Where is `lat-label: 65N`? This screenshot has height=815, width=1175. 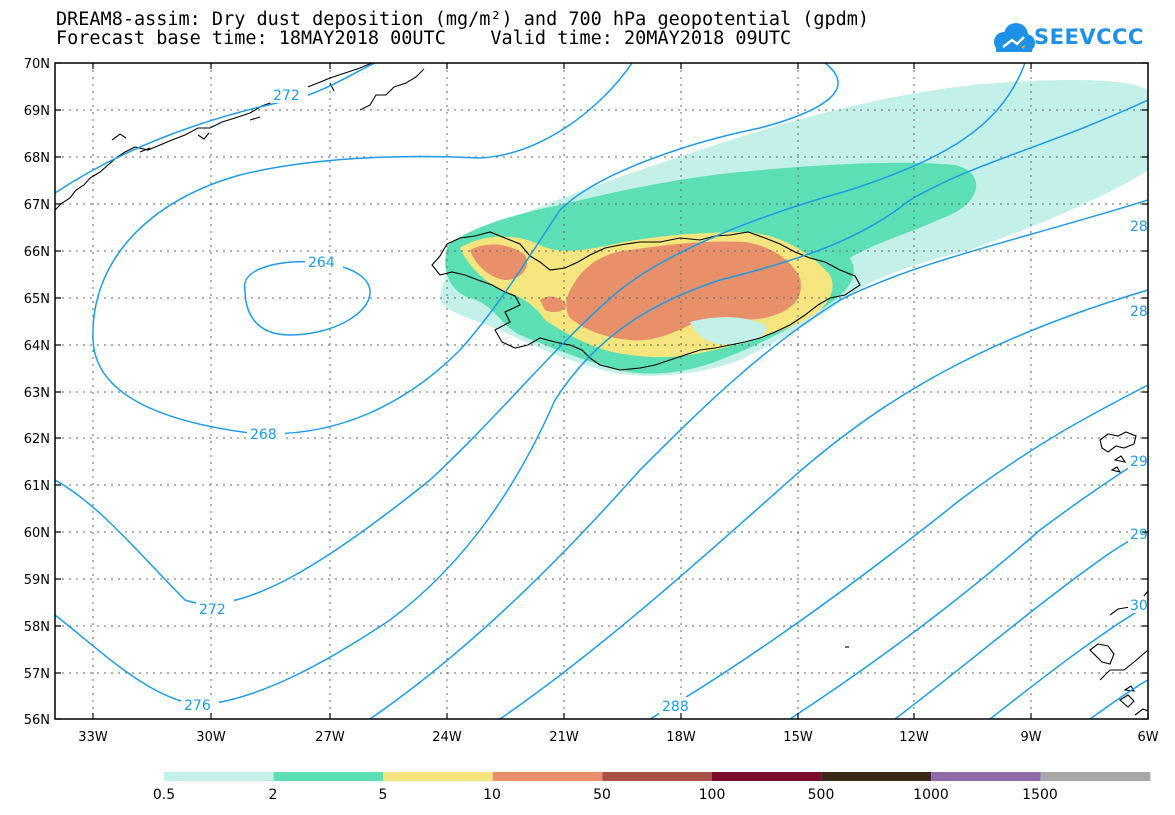
lat-label: 65N is located at coordinates (37, 299).